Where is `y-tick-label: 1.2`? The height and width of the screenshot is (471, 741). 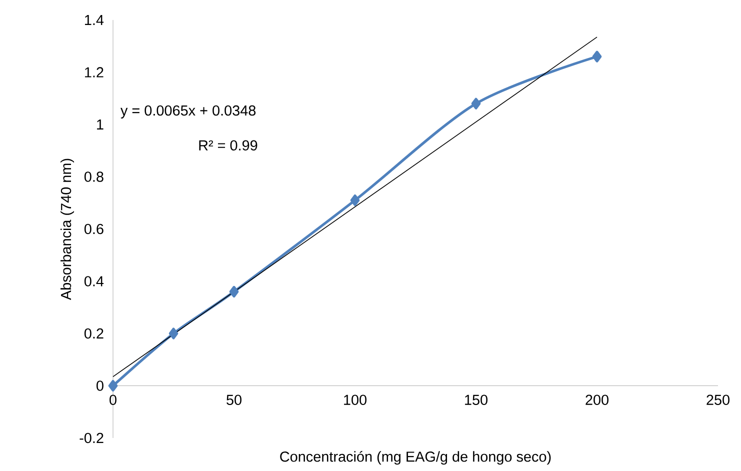 y-tick-label: 1.2 is located at coordinates (94, 72).